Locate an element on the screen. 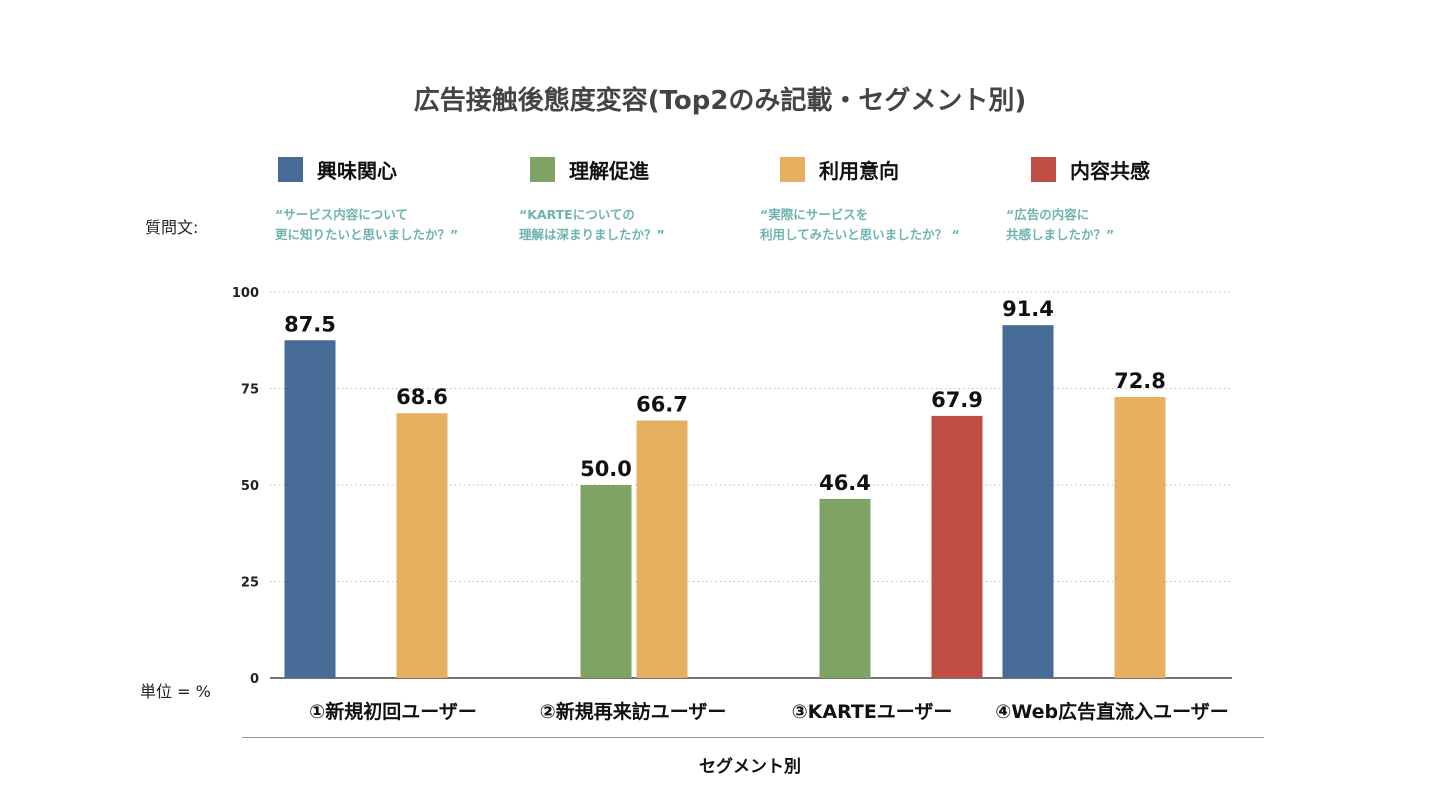 This screenshot has height=810, width=1440. question-label: 質問文: is located at coordinates (172, 227).